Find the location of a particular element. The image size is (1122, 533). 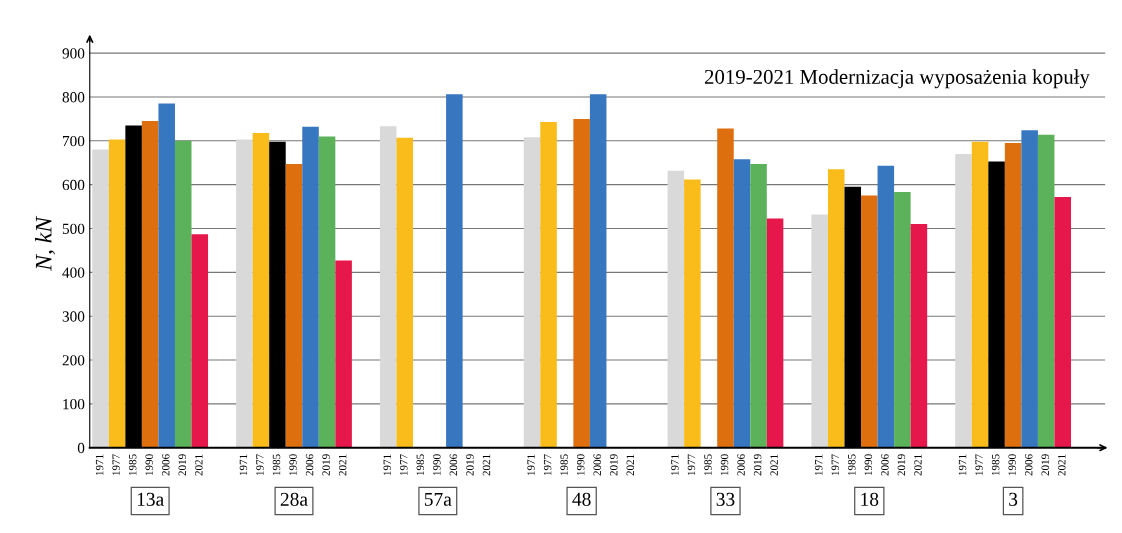

x-tick-label: 57a is located at coordinates (438, 499).